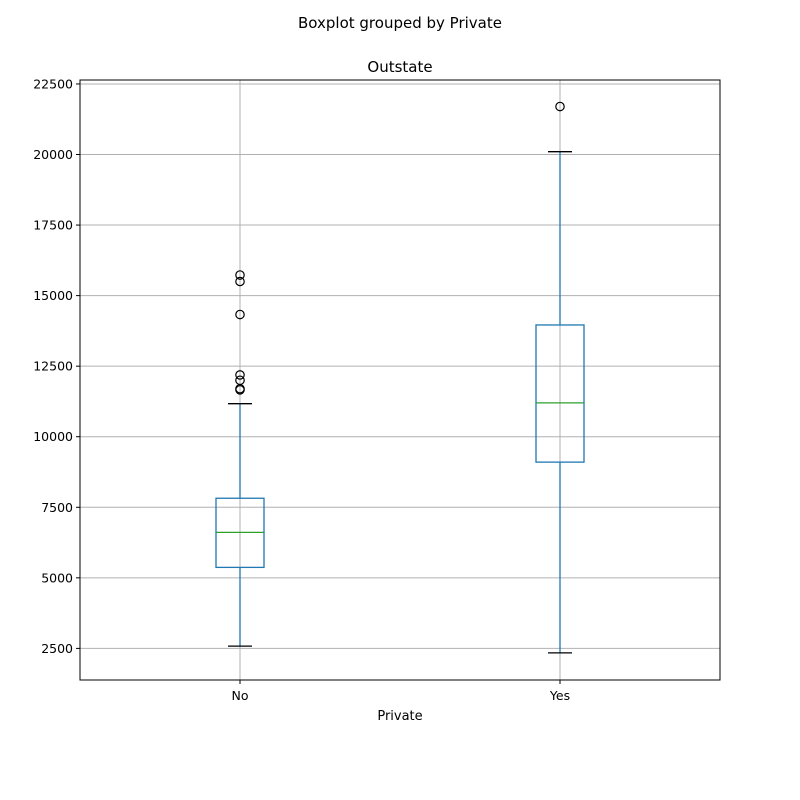  I want to click on box-yes, so click(560, 393).